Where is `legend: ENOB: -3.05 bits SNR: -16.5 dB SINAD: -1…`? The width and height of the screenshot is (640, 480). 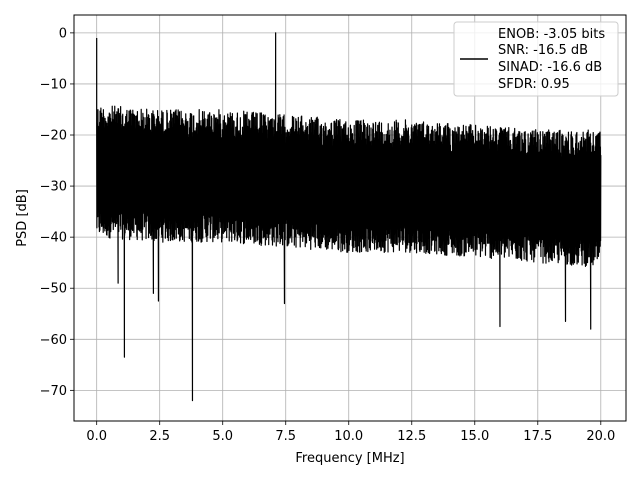 legend: ENOB: -3.05 bits SNR: -16.5 dB SINAD: -1… is located at coordinates (536, 59).